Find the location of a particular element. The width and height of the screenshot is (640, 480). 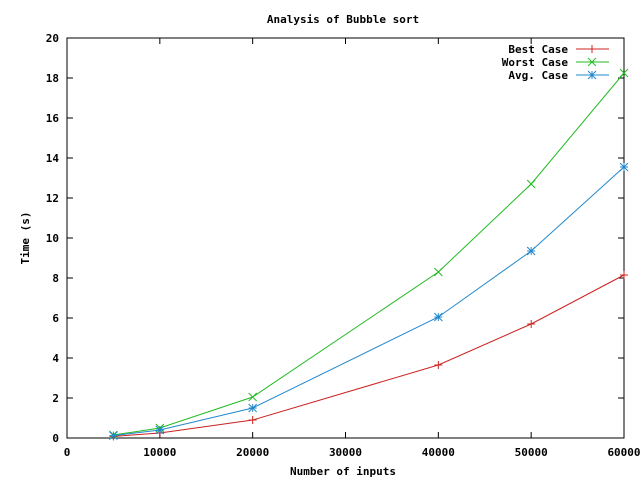

x-tick-label: 20000 is located at coordinates (252, 452).